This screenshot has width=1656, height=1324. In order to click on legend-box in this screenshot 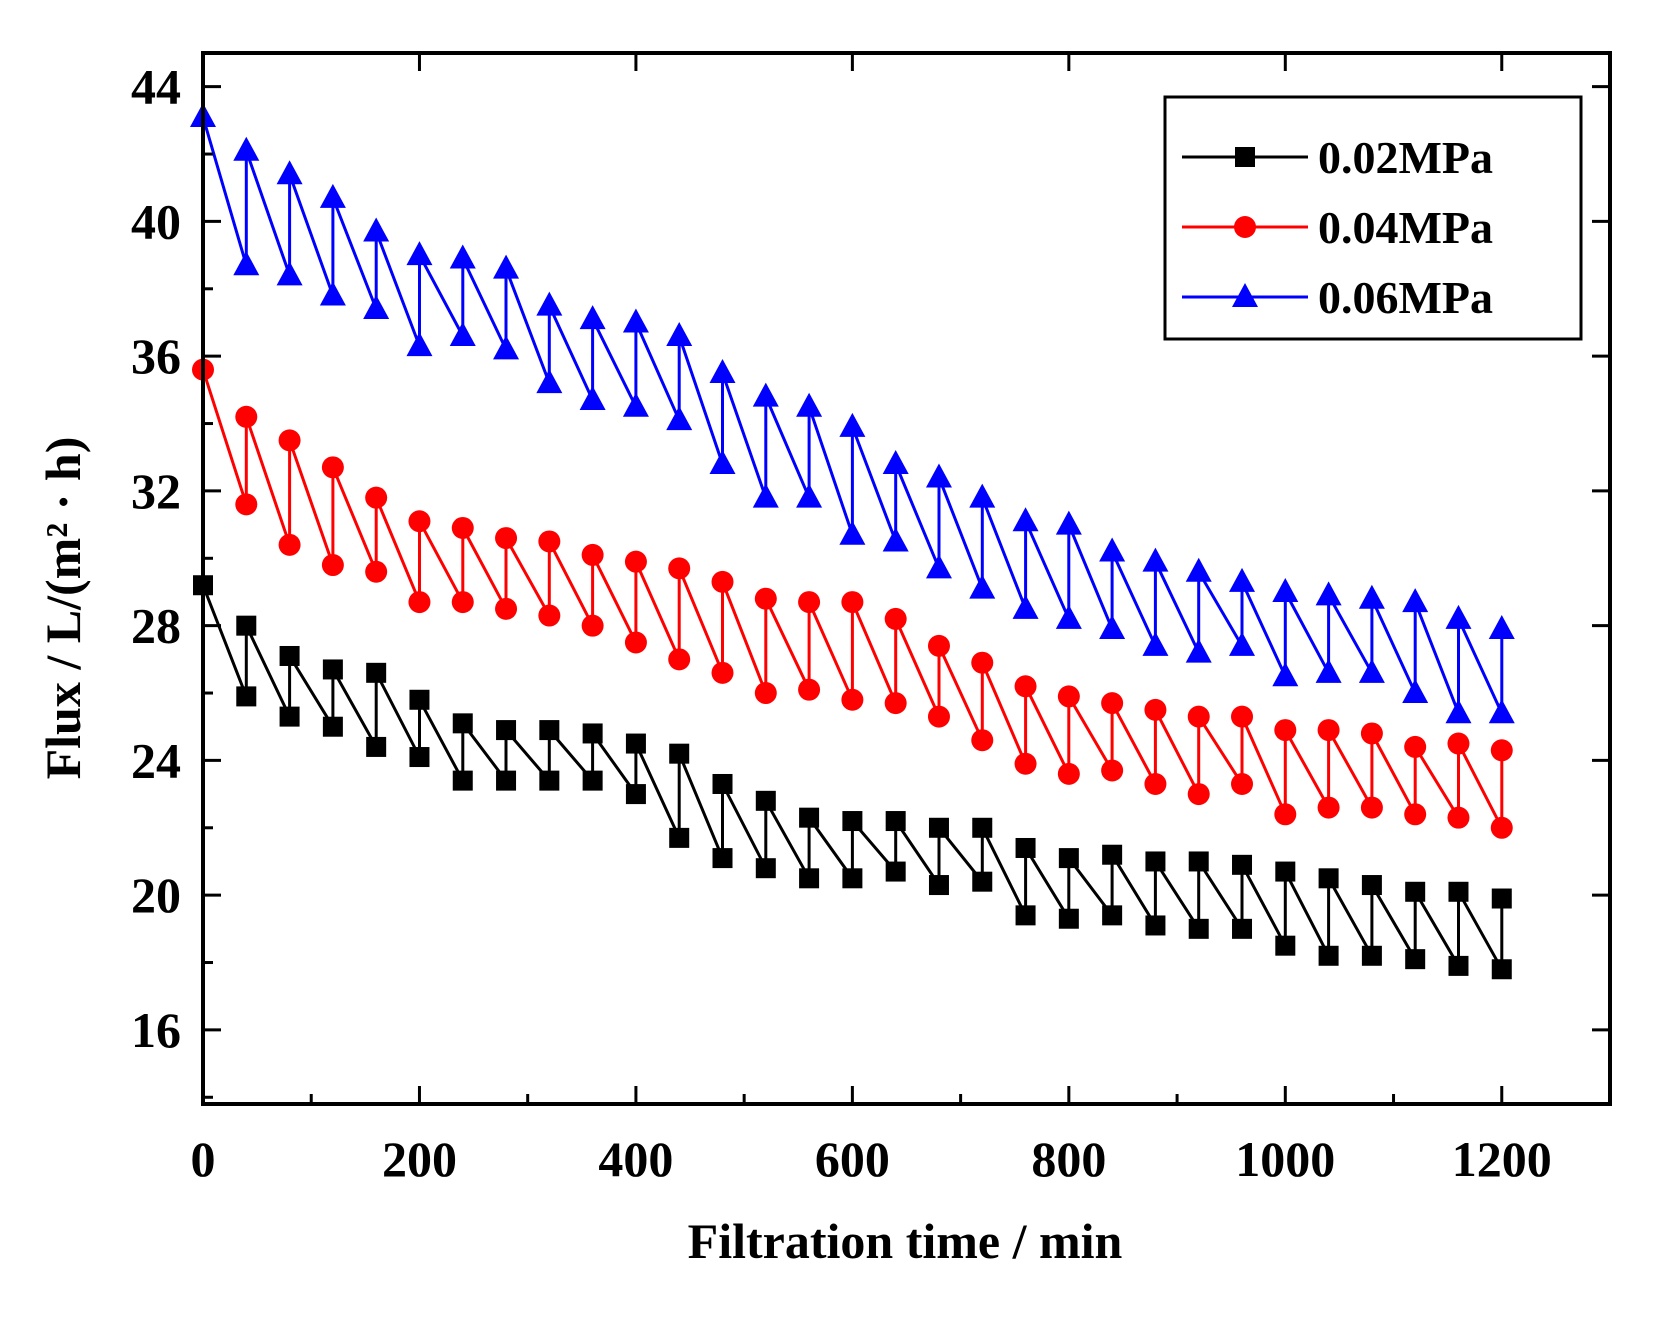, I will do `click(1373, 218)`.